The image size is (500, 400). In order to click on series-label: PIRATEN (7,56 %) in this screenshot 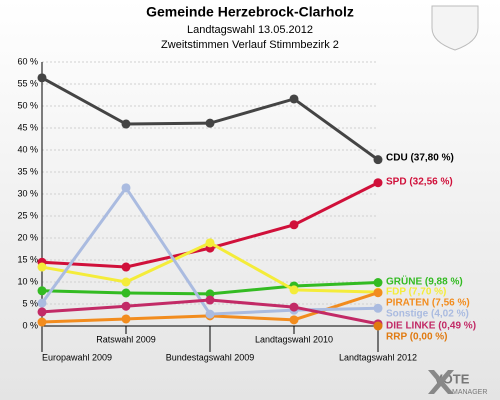, I will do `click(428, 303)`.